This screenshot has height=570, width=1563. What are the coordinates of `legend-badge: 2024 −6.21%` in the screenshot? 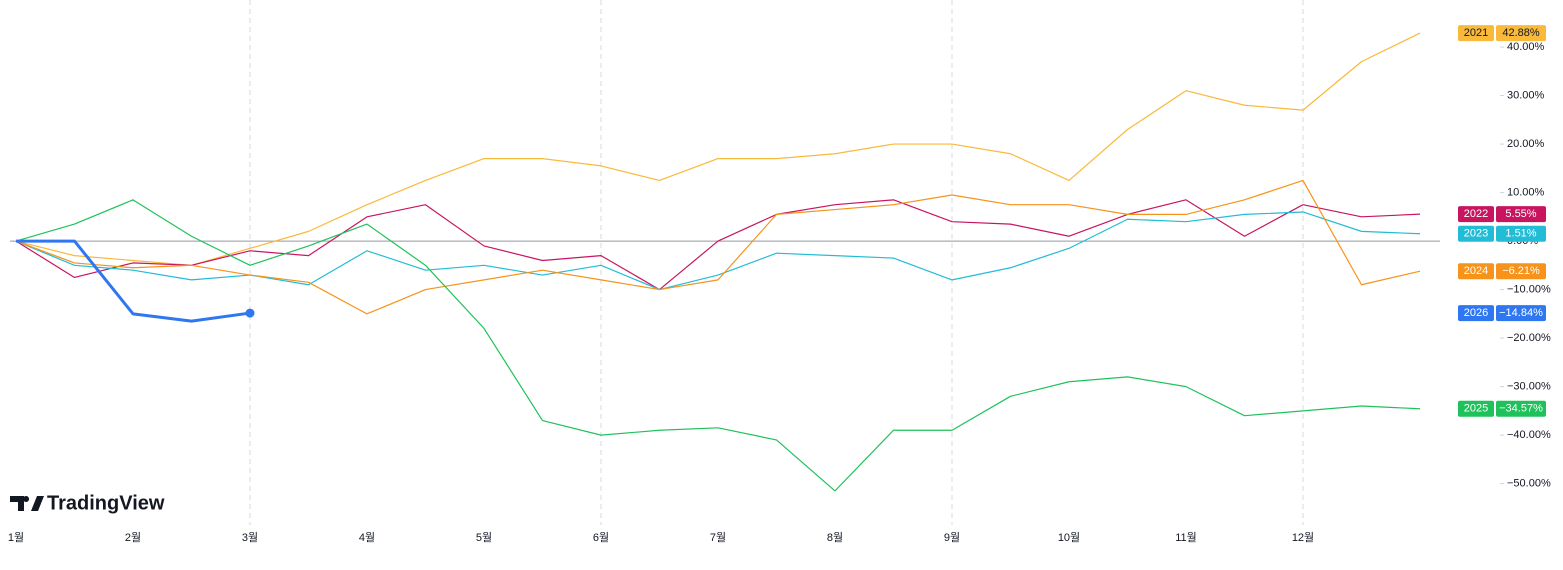 It's located at (1502, 271).